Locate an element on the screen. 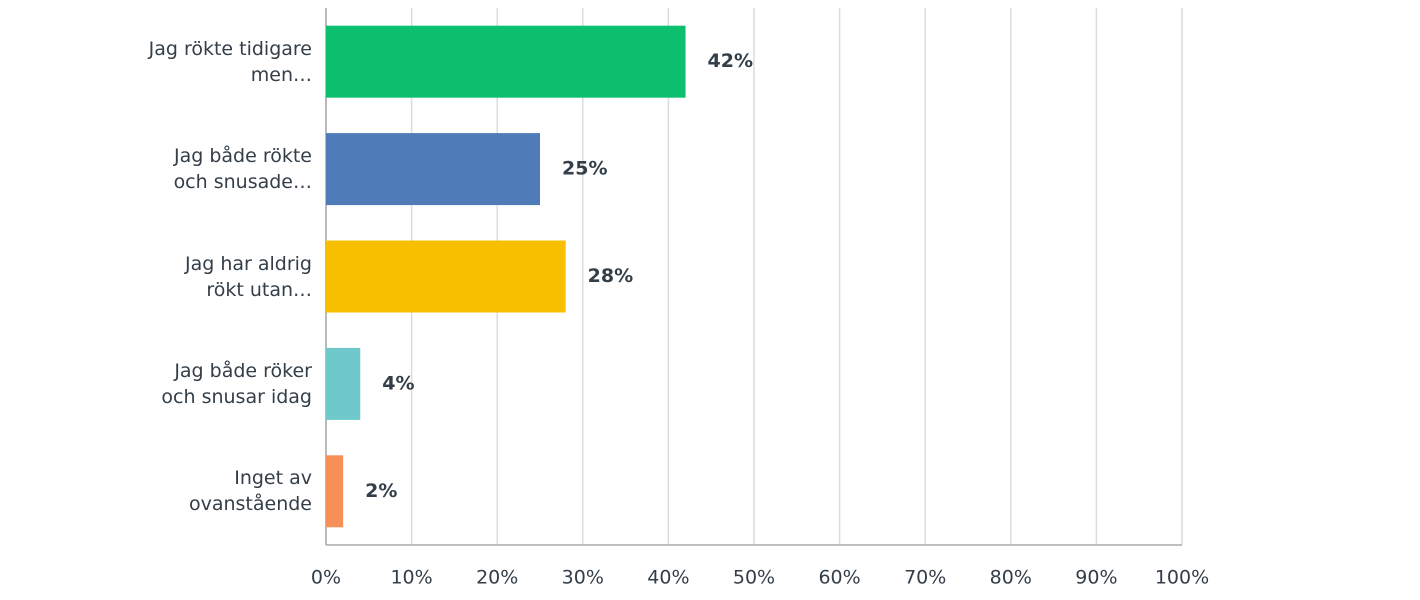 This screenshot has height=600, width=1420. category-label: Jag både röker och snusar idag is located at coordinates (236, 383).